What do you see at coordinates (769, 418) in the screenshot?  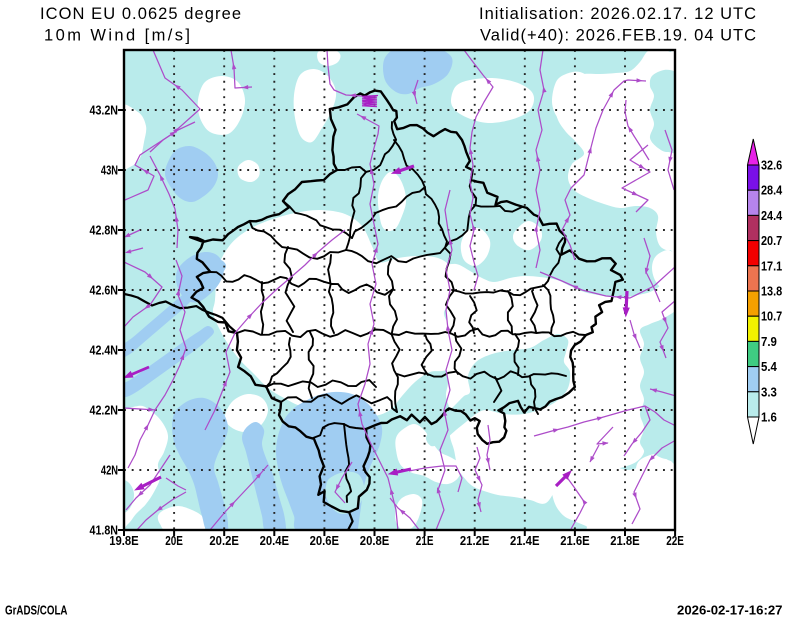 I see `svg-text: 1.6` at bounding box center [769, 418].